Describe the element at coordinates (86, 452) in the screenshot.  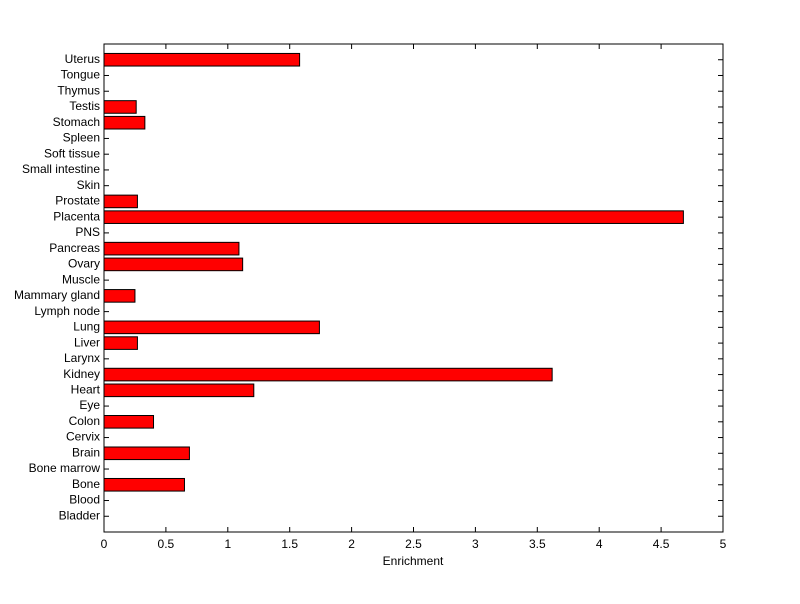
I see `y-tick-label: Brain` at that location.